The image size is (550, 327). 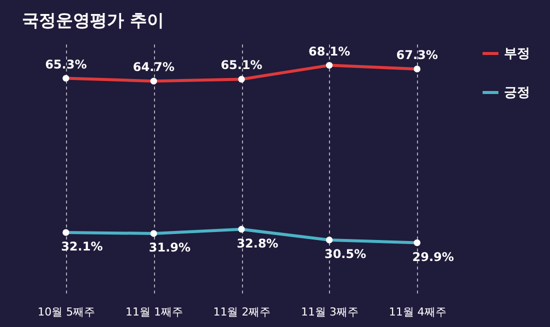 What do you see at coordinates (154, 312) in the screenshot?
I see `x-tick-label: 11월 1째주` at bounding box center [154, 312].